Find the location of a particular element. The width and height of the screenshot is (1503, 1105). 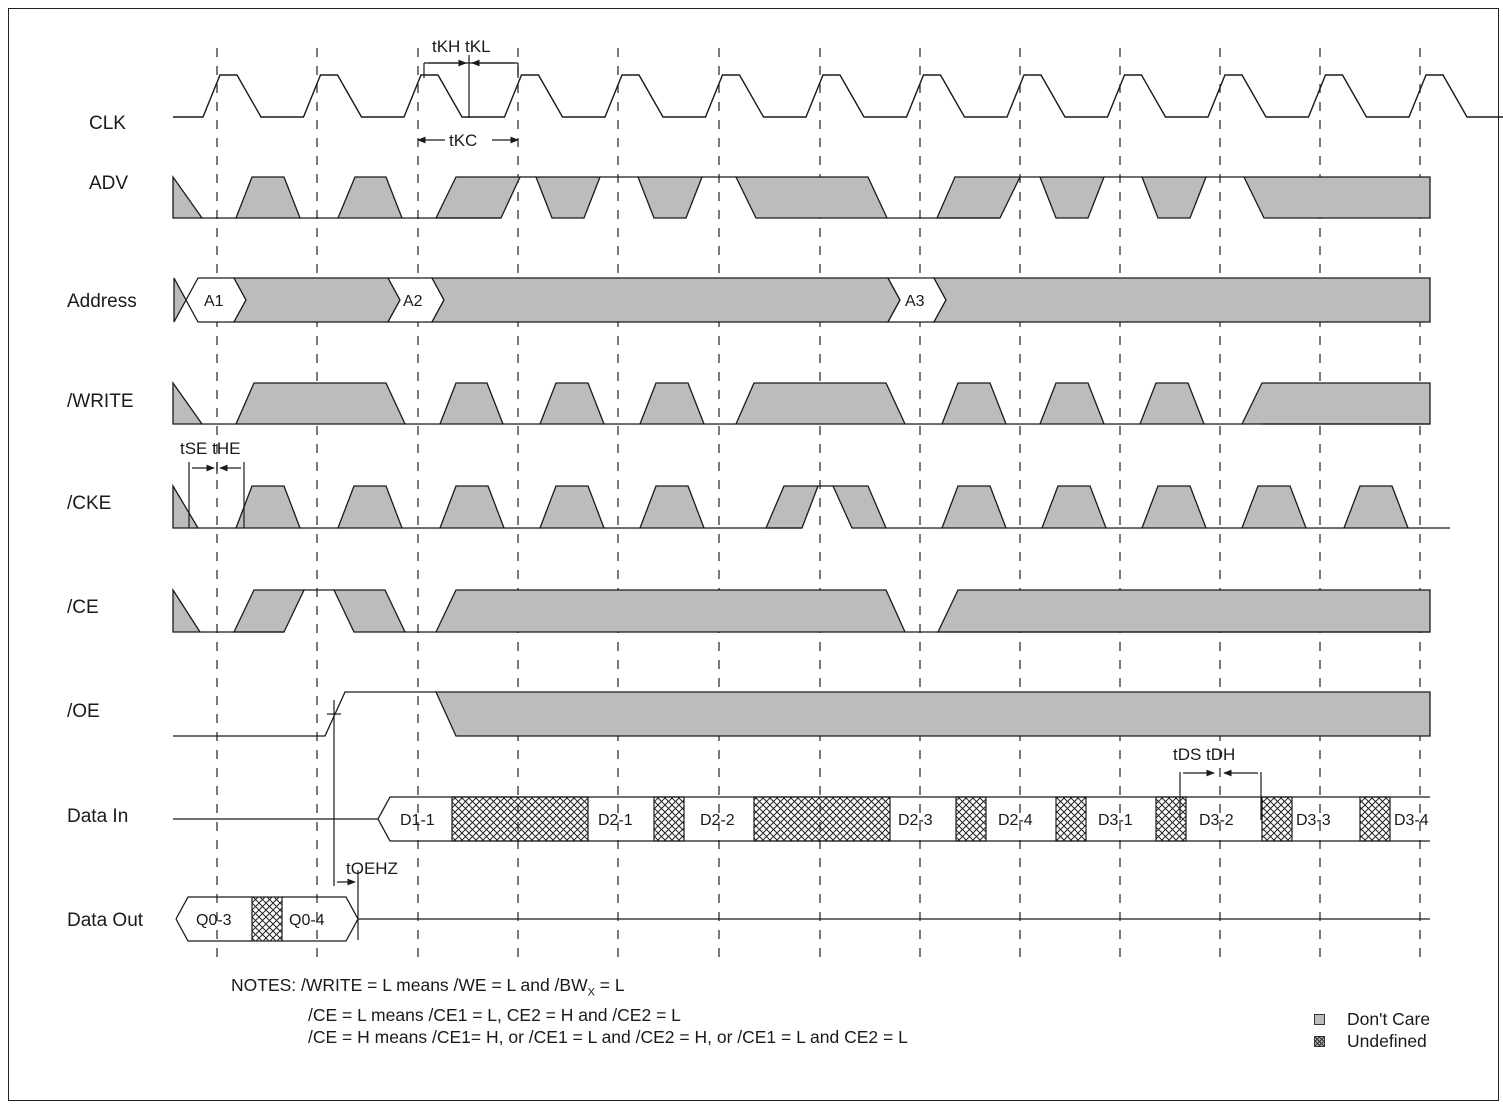

notes-line-1-suffix: = L is located at coordinates (609, 985).